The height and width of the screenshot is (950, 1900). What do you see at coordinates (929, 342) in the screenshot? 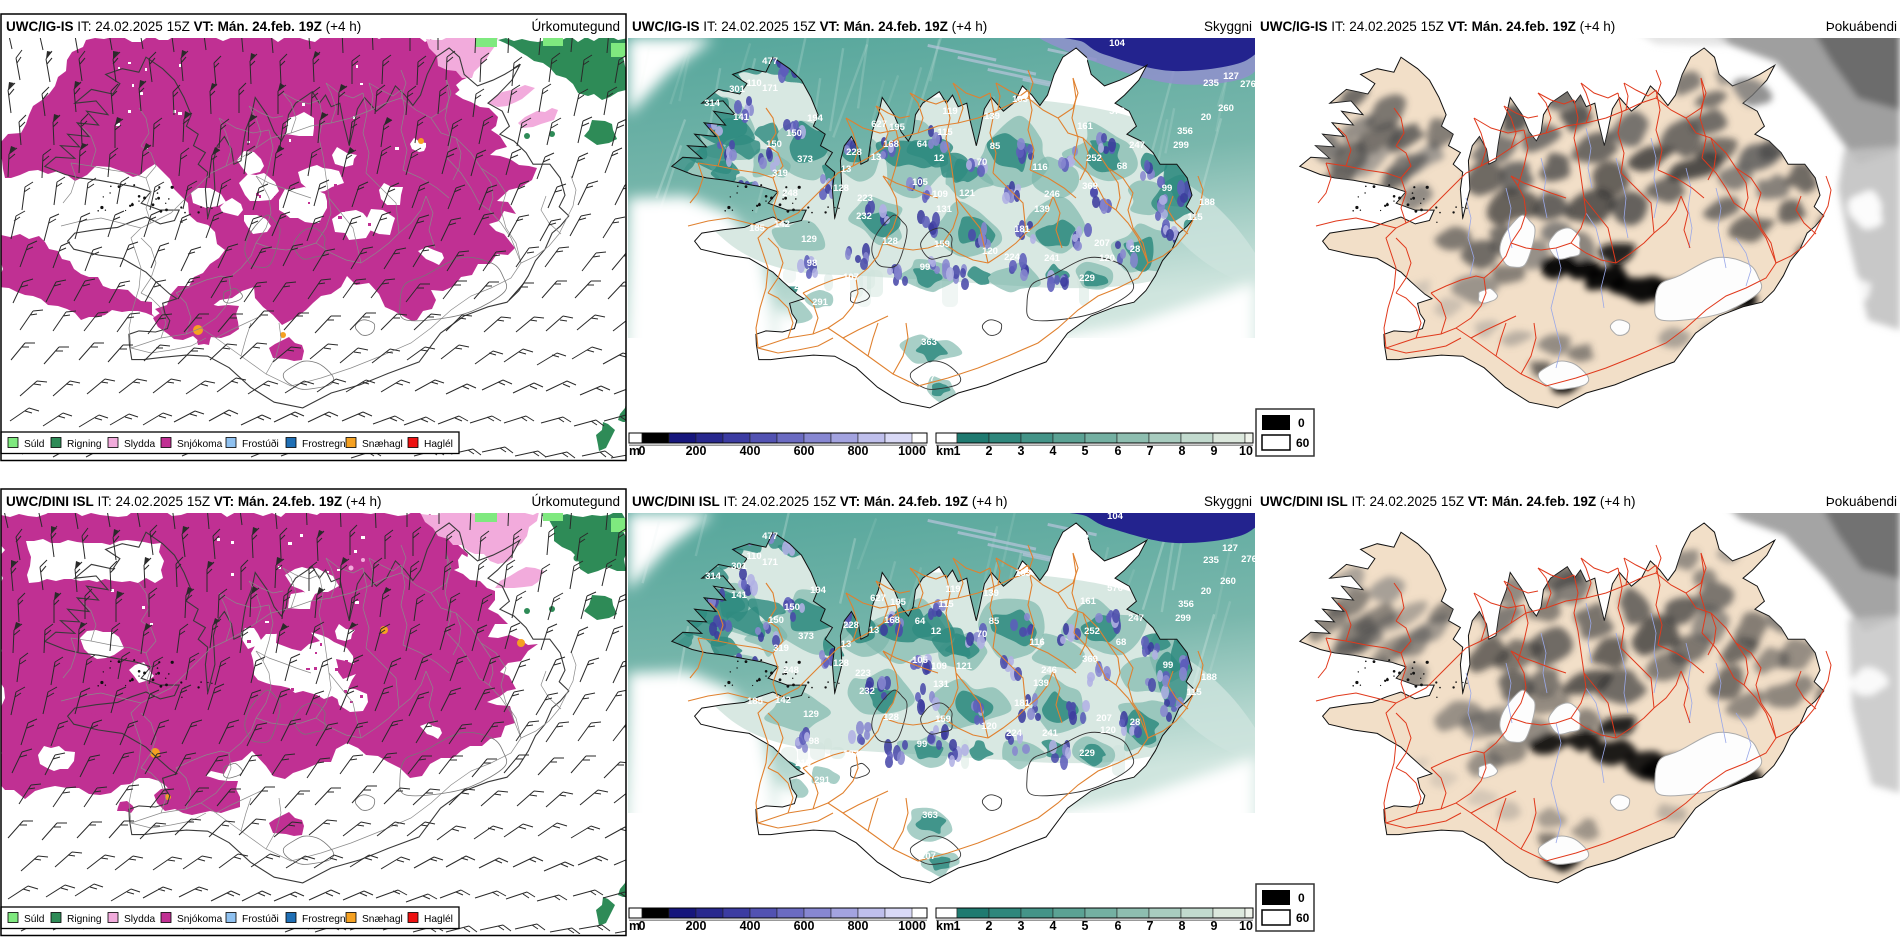
I see `svg-text: 363` at bounding box center [929, 342].